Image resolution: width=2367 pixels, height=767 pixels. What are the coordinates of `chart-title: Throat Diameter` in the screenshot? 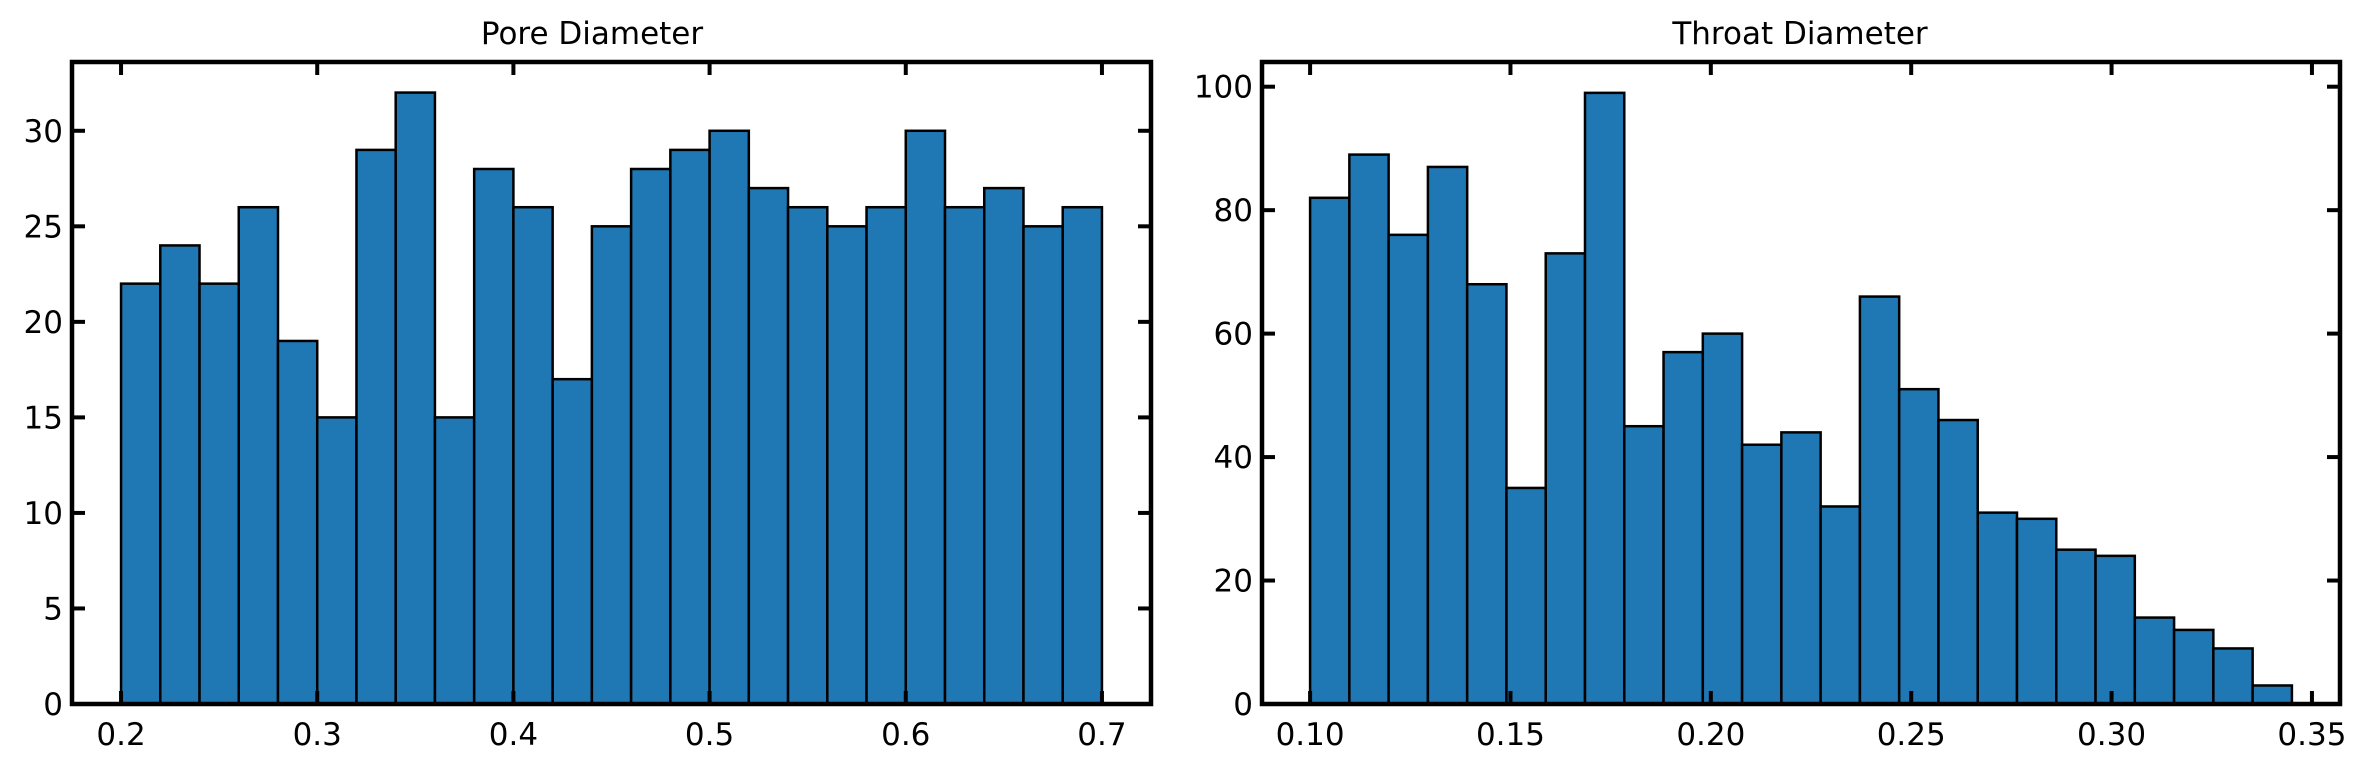 It's located at (1799, 34).